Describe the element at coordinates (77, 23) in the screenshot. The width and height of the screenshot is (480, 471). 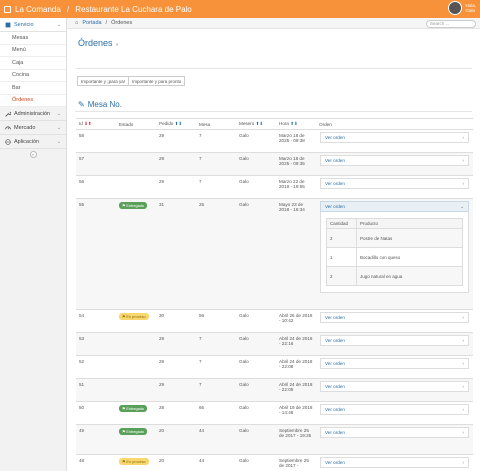
I see `home-icon: ⌂` at that location.